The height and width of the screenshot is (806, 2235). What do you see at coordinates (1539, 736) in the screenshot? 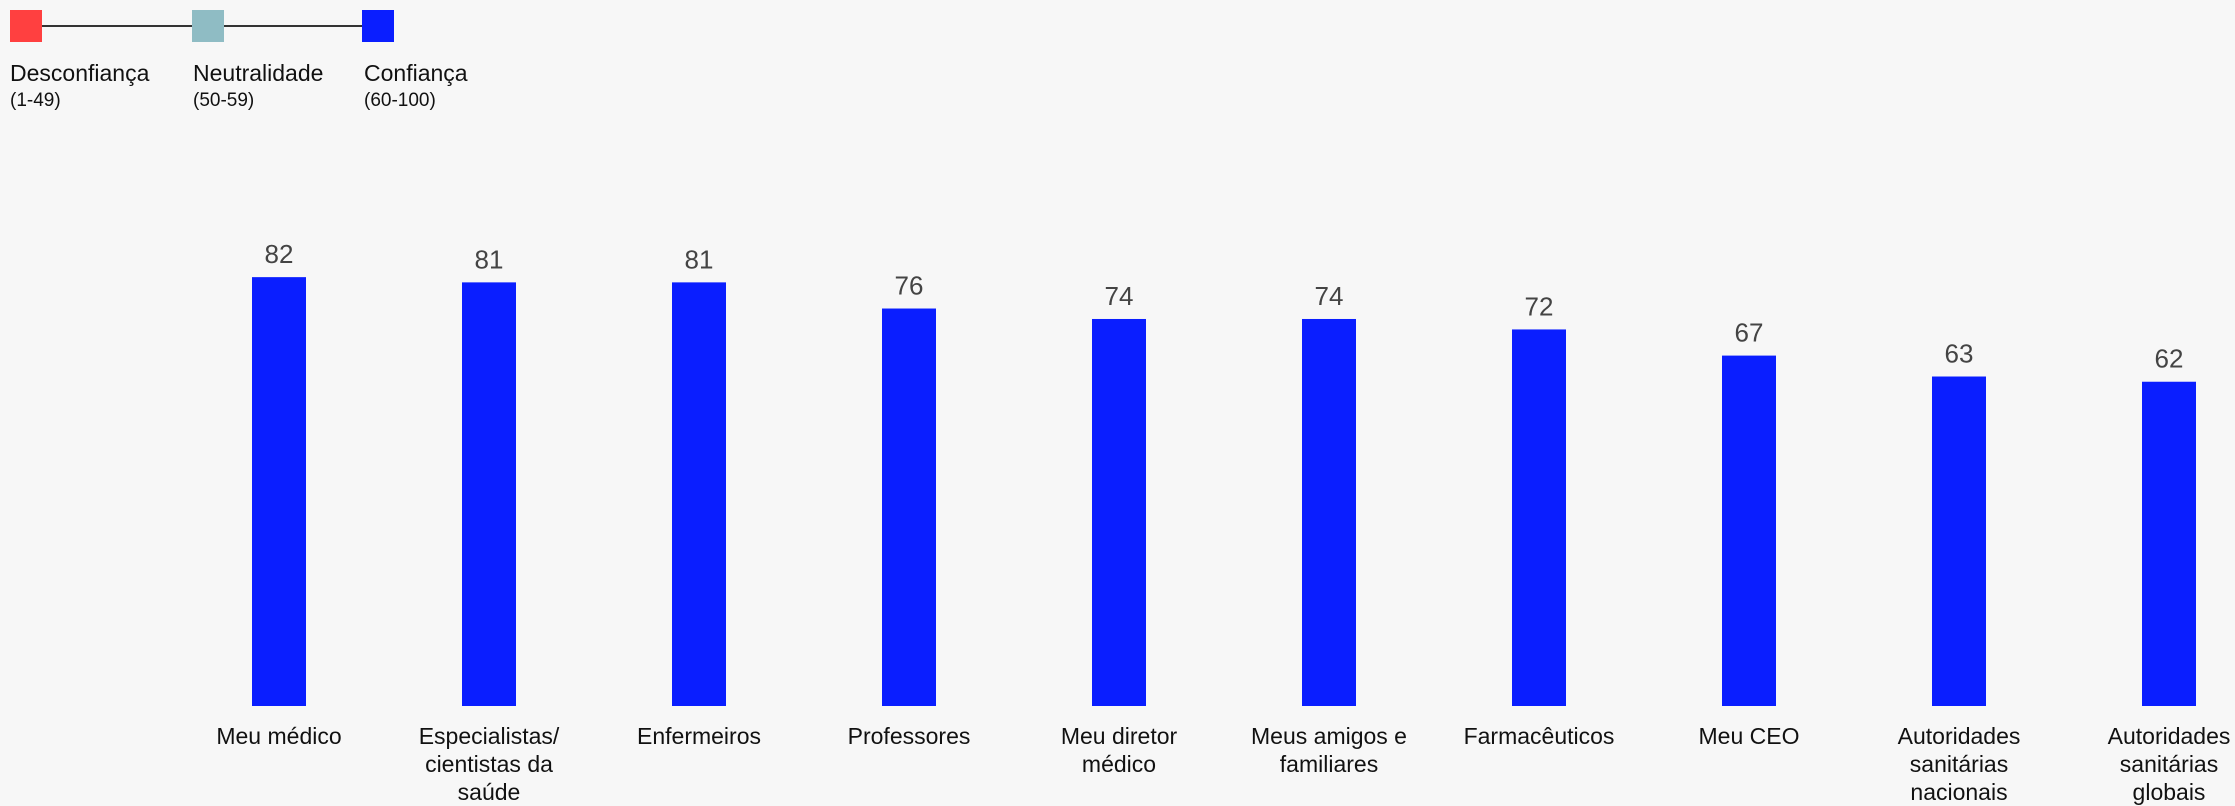
I see `category-label: Farmacêuticos` at bounding box center [1539, 736].